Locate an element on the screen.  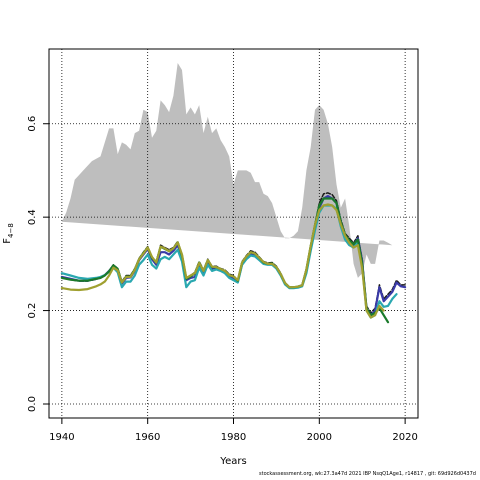
y-axis-title: F4−8 is located at coordinates (8, 233).